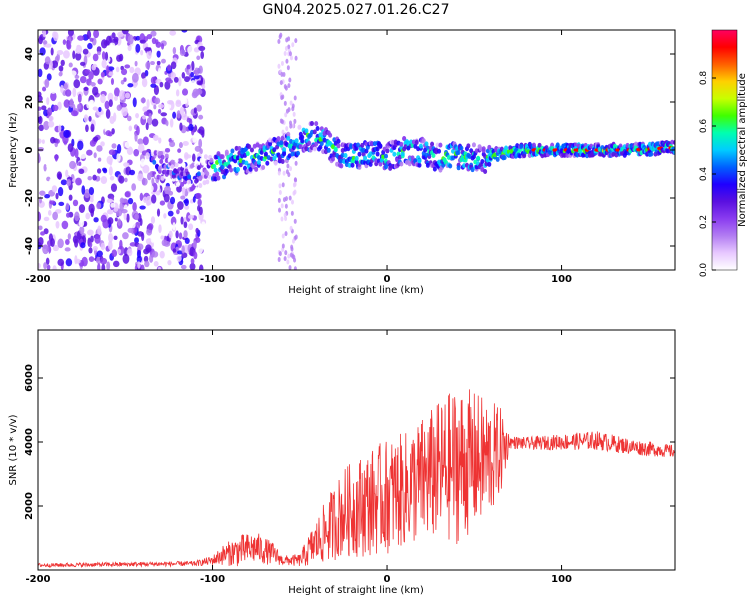 This screenshot has height=605, width=750. Describe the element at coordinates (724, 150) in the screenshot. I see `colorbar-bar` at that location.